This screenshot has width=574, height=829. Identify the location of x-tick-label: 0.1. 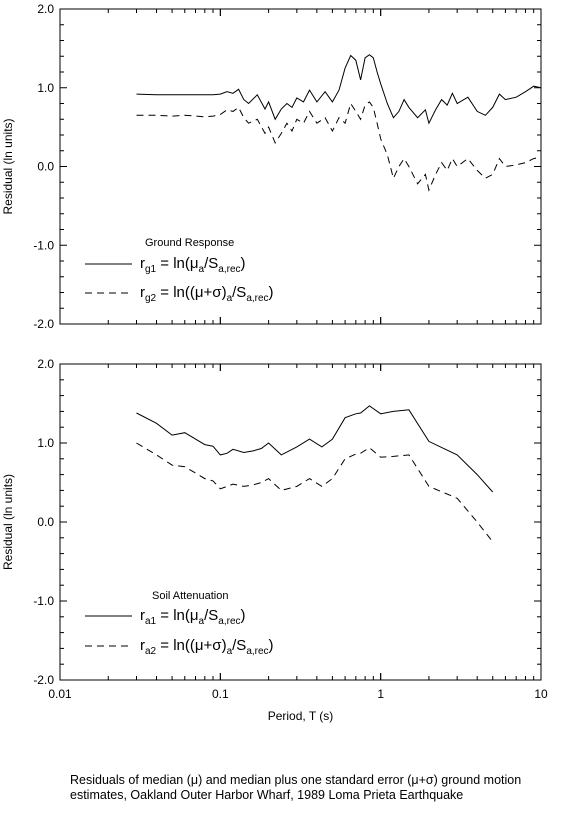
(220, 694).